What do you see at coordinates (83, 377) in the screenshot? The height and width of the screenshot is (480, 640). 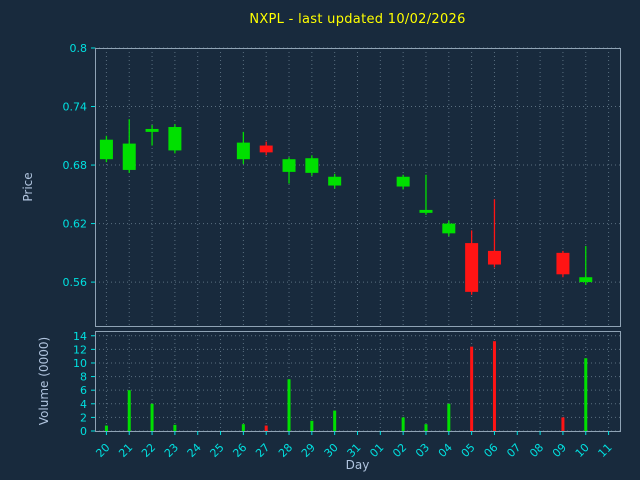 I see `volume-tick-label: 8` at bounding box center [83, 377].